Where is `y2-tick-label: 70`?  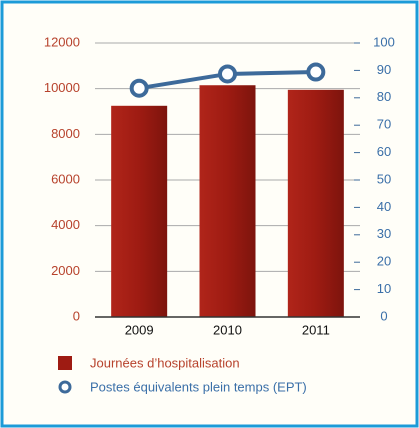
y2-tick-label: 70 is located at coordinates (384, 124).